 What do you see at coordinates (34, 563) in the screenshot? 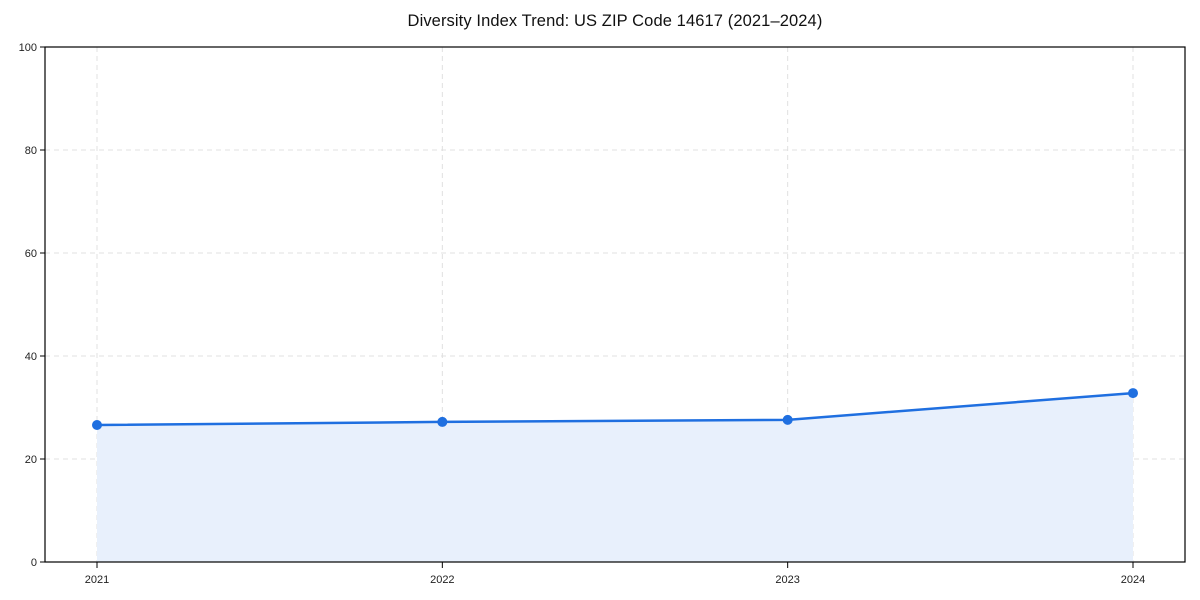
I see `y-tick-label: 0` at bounding box center [34, 563].